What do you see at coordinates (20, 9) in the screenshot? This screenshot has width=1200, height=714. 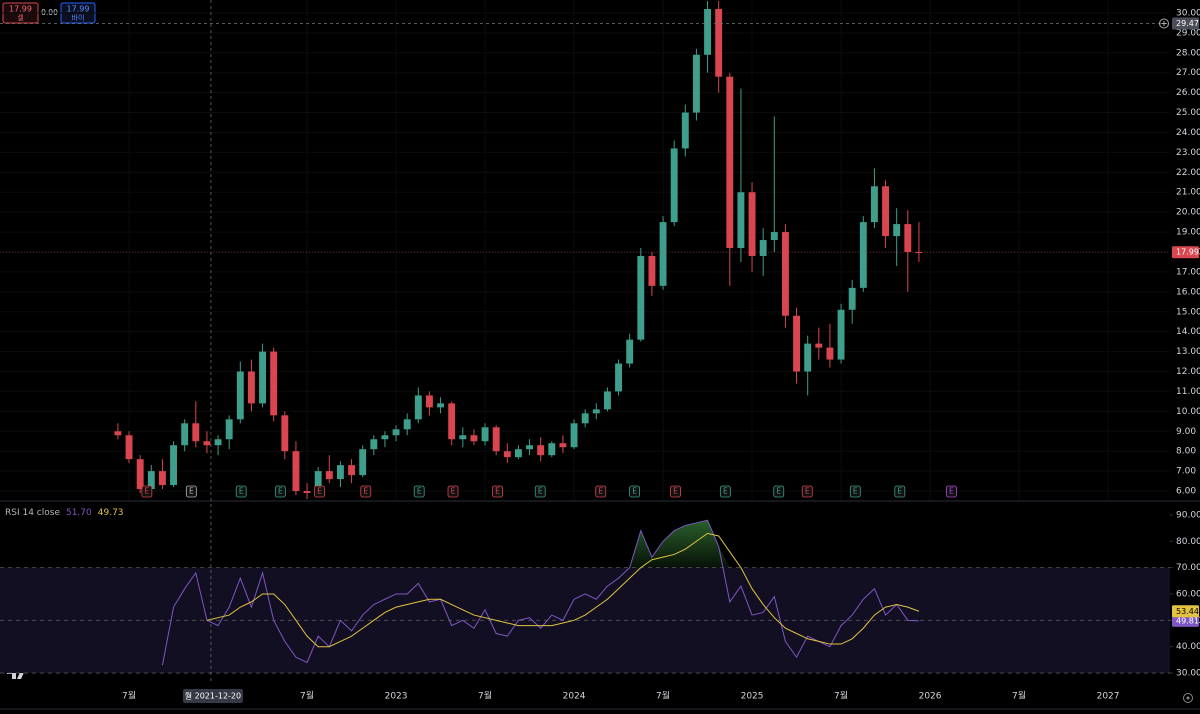 I see `sell-price: 17.99` at bounding box center [20, 9].